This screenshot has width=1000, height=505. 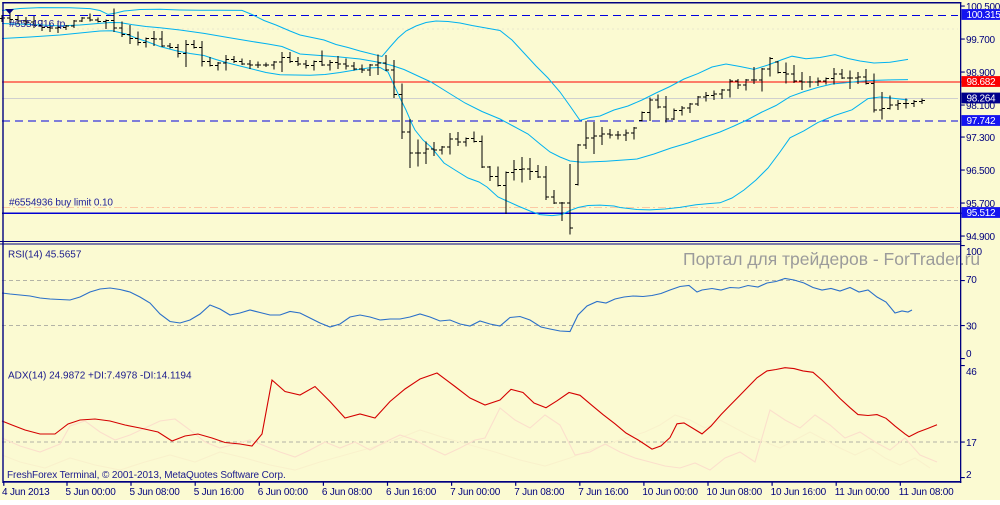 What do you see at coordinates (831, 259) in the screenshot?
I see `svg-text:Портал для трейдеров - ForTrad: Портал для трейдеров - ForTrader.ru` at bounding box center [831, 259].